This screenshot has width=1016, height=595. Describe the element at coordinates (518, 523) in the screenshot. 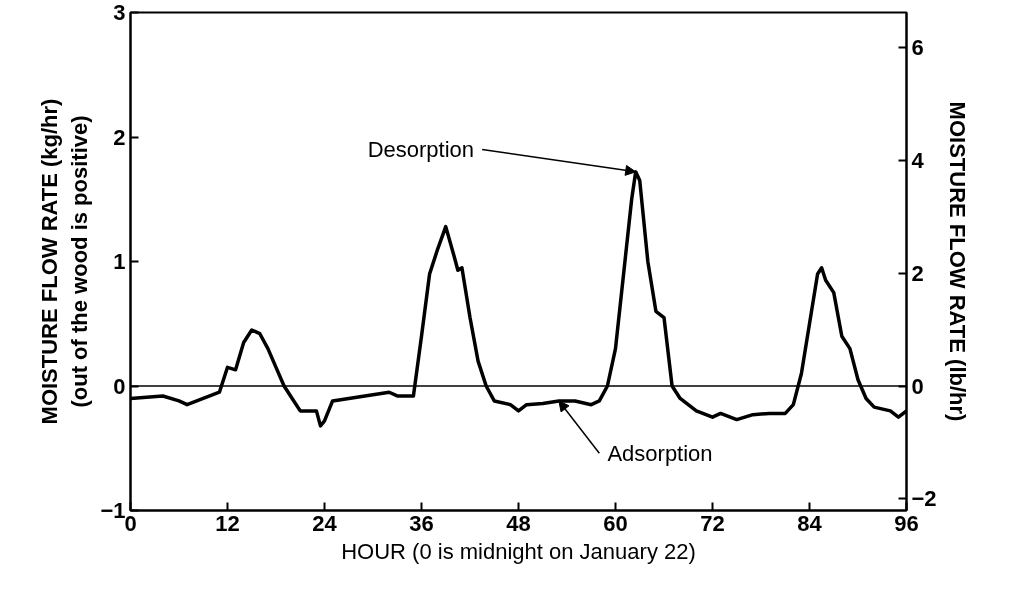

I see `x-tick-label: 48` at that location.